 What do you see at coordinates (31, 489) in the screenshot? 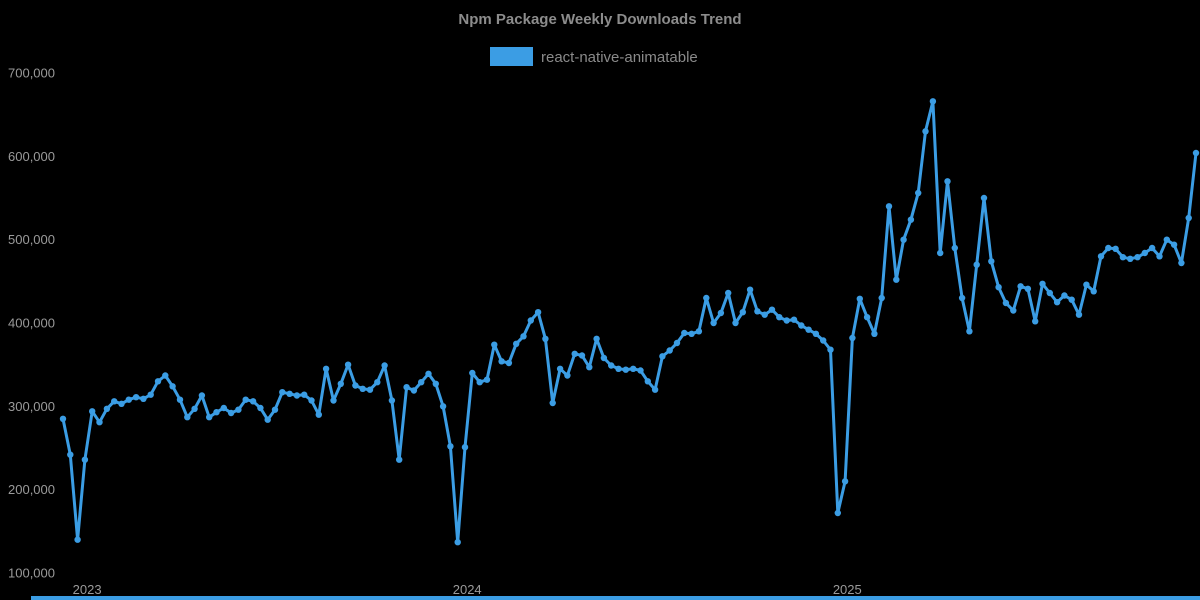
I see `y-tick-label: 200,000` at bounding box center [31, 489].